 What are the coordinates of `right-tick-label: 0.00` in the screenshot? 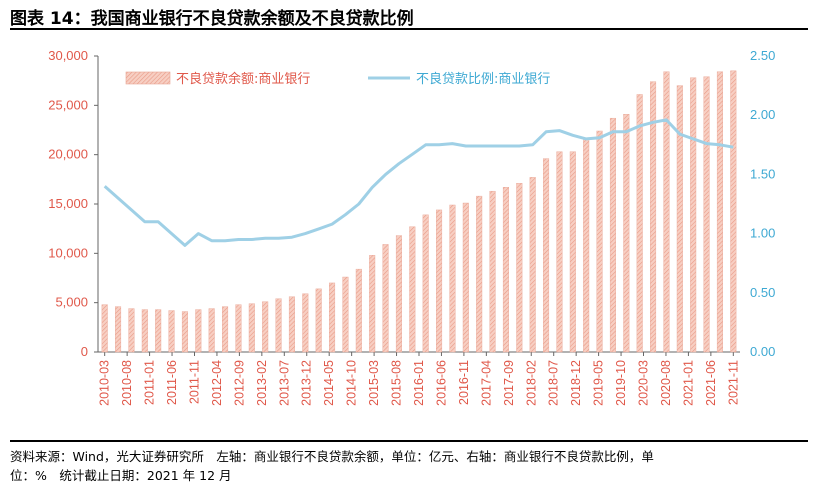 It's located at (762, 351).